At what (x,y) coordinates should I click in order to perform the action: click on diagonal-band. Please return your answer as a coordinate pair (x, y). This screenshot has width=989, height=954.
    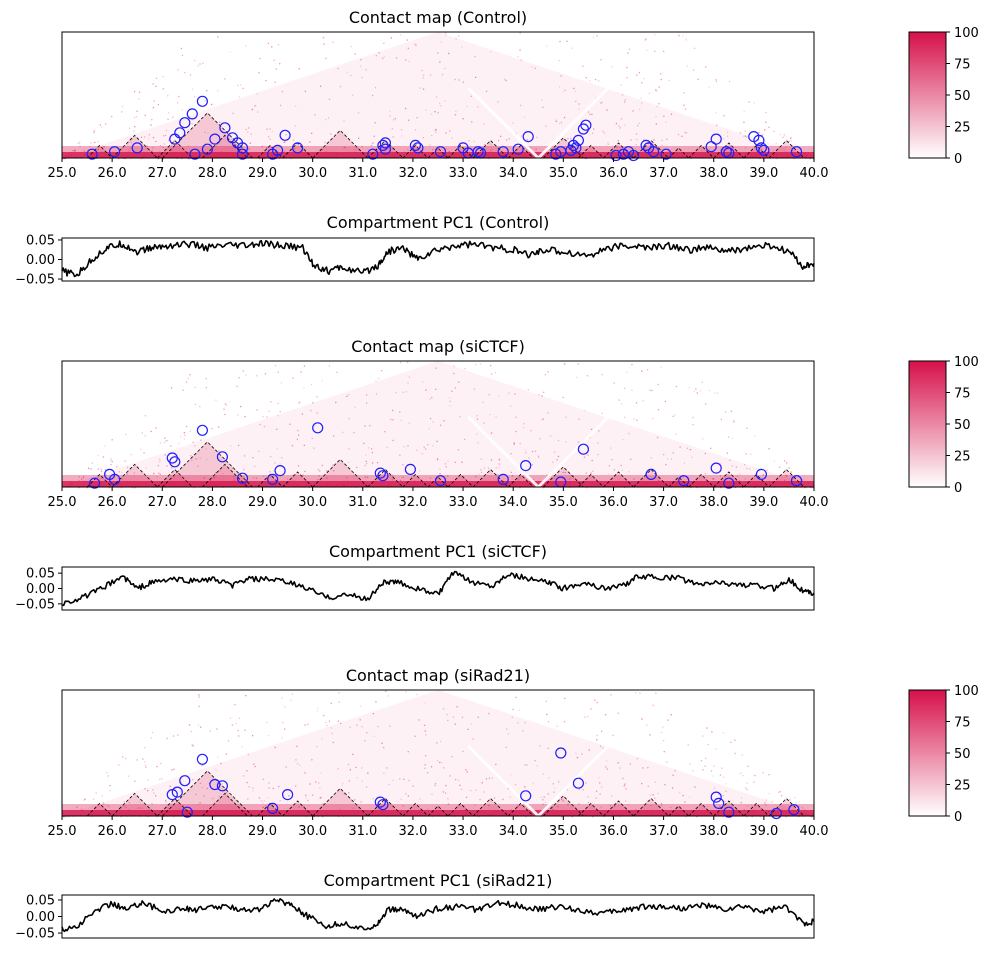
    Looking at the image, I should click on (438, 484).